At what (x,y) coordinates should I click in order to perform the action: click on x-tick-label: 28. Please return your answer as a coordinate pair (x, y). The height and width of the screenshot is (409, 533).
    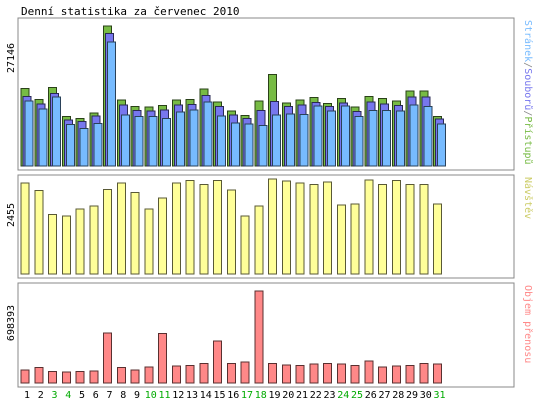
    Looking at the image, I should click on (398, 395).